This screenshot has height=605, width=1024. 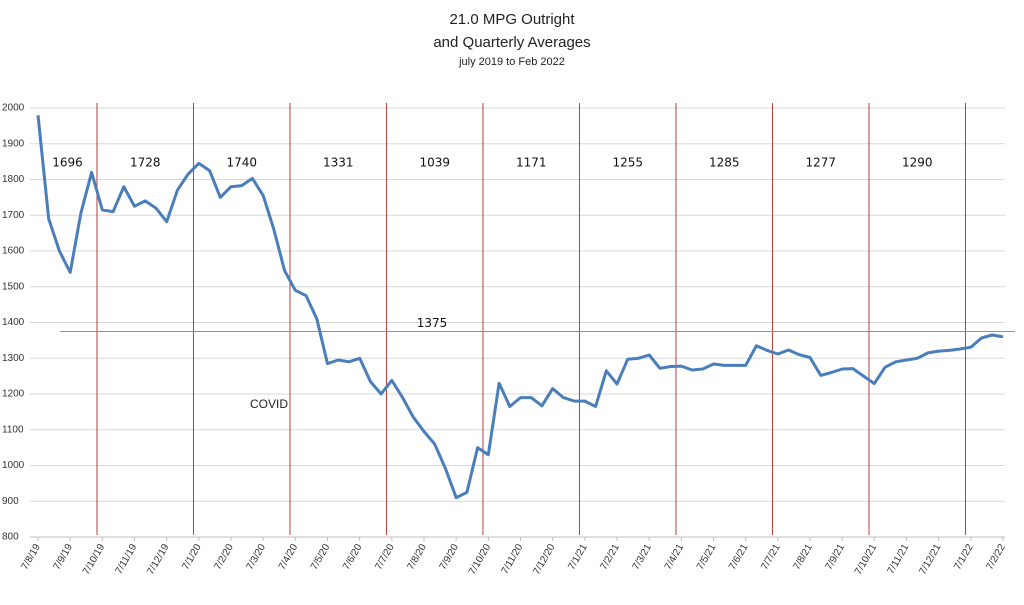 I want to click on x-tick-label: 7/7/20, so click(x=385, y=557).